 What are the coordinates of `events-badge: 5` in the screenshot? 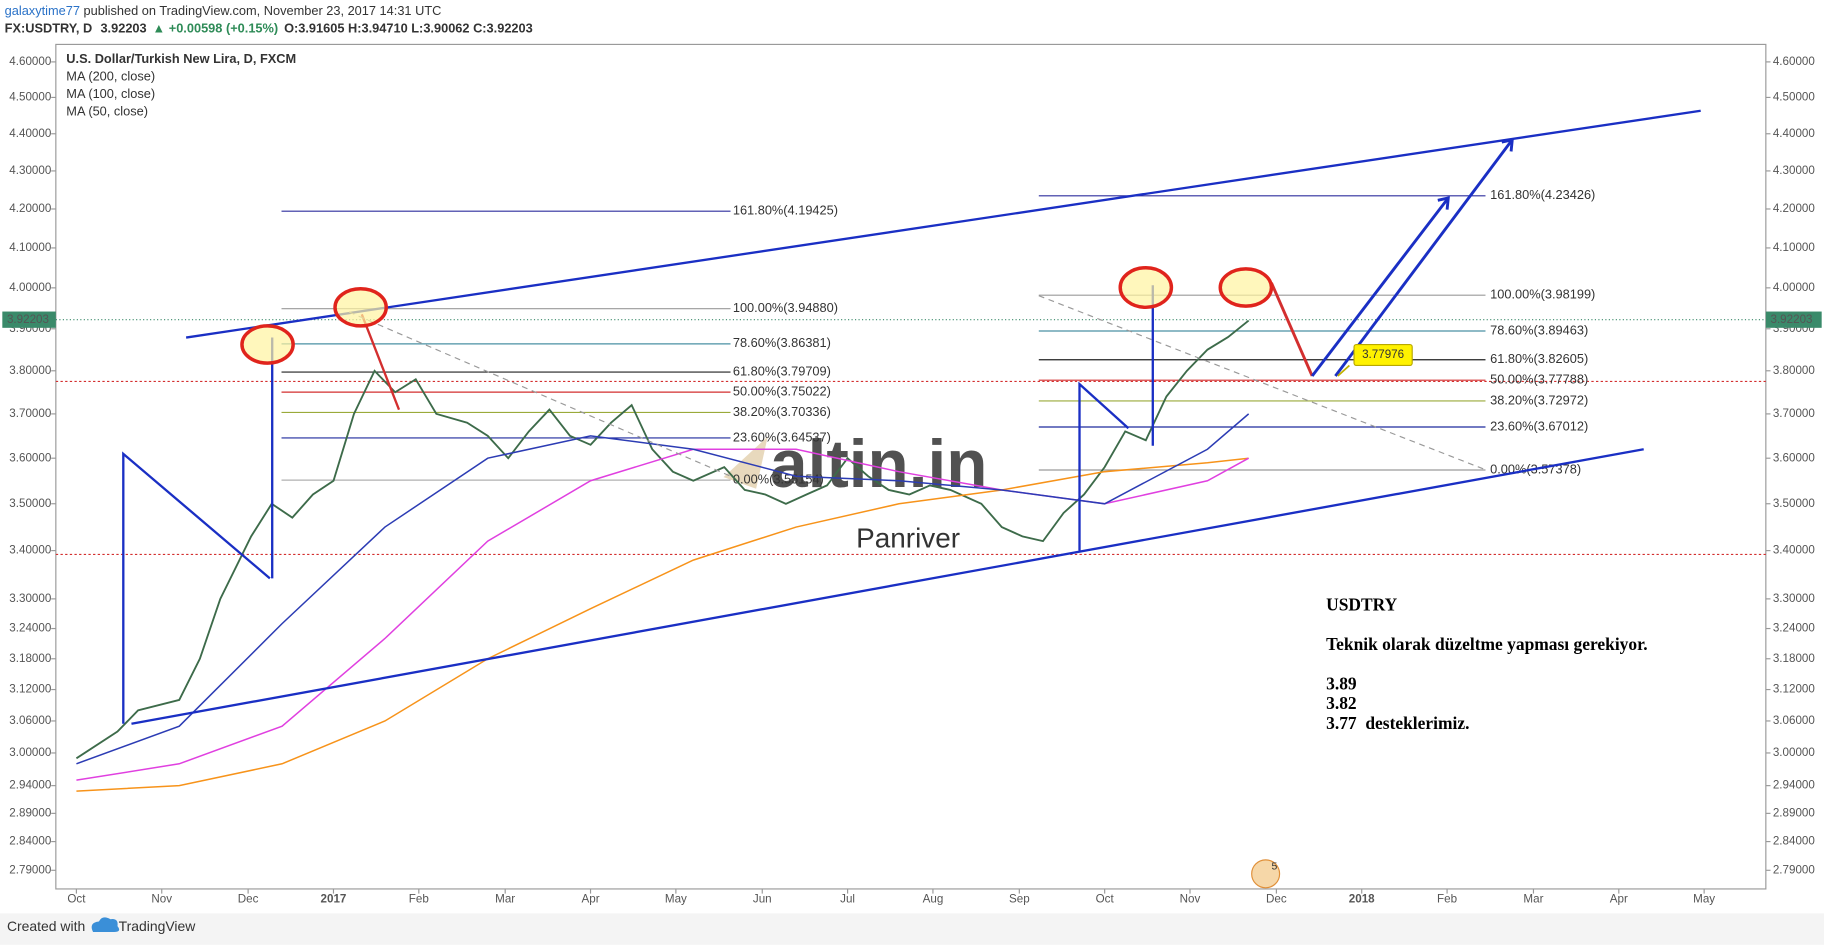 It's located at (1266, 874).